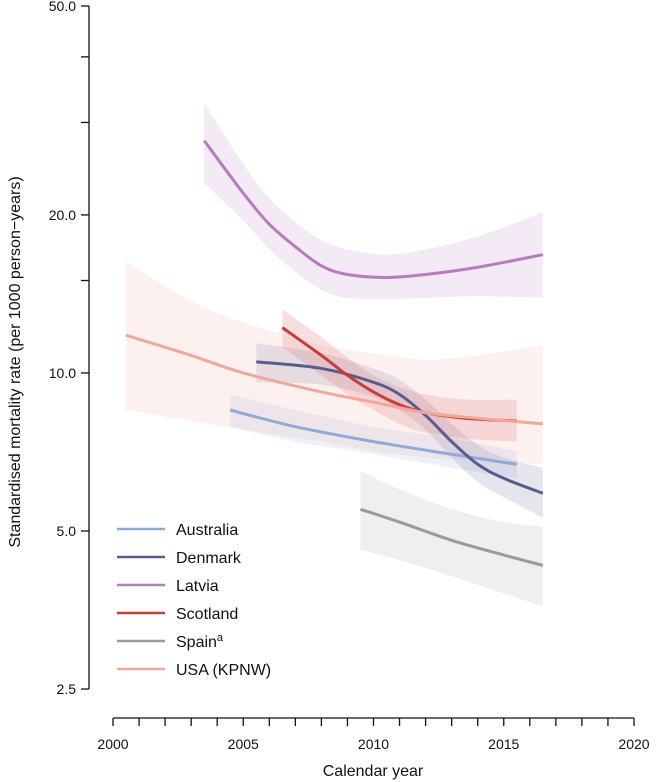 The width and height of the screenshot is (658, 782). Describe the element at coordinates (373, 209) in the screenshot. I see `line-latvia` at that location.